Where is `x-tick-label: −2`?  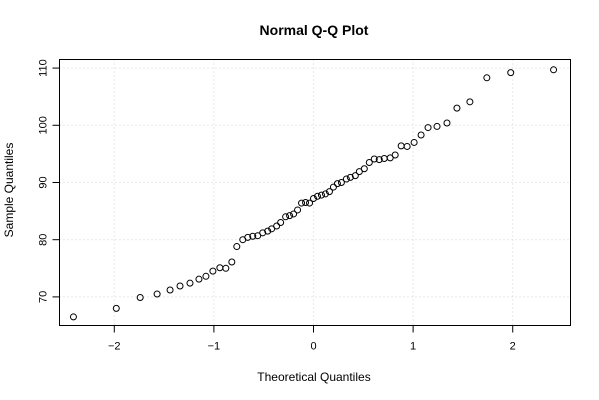 x-tick-label: −2 is located at coordinates (114, 347).